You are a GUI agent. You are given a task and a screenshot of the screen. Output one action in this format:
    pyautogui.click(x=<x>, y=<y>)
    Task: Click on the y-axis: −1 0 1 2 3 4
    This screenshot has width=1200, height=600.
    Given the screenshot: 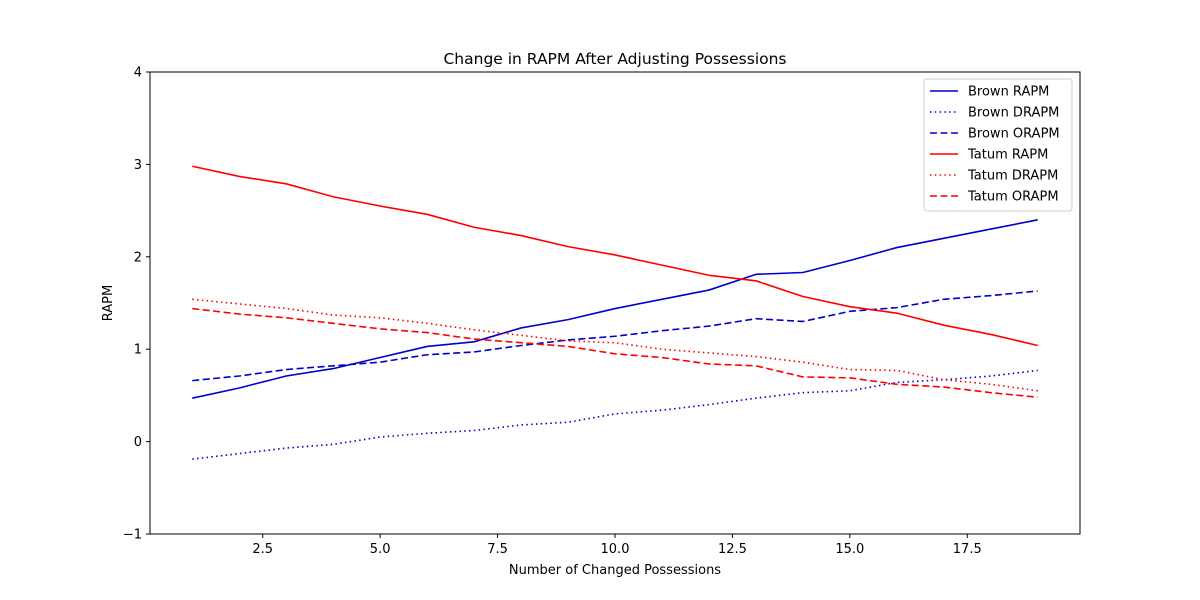 What is the action you would take?
    pyautogui.click(x=136, y=304)
    